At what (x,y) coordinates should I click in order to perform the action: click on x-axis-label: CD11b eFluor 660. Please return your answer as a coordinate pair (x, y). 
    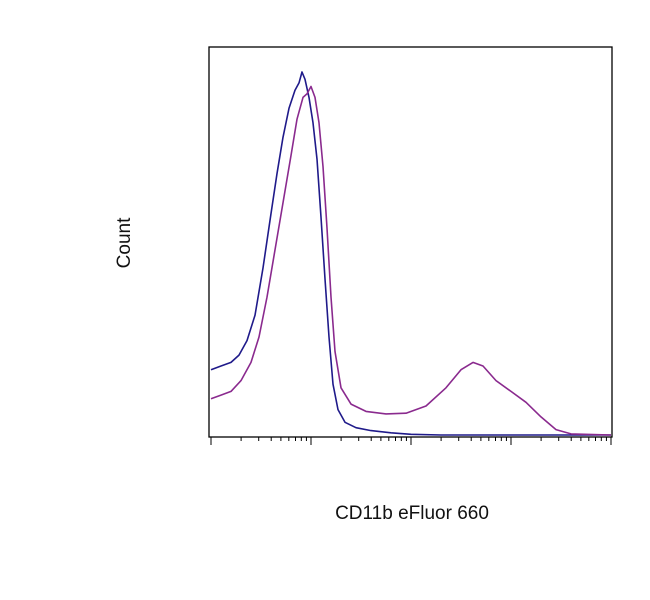
    Looking at the image, I should click on (412, 513).